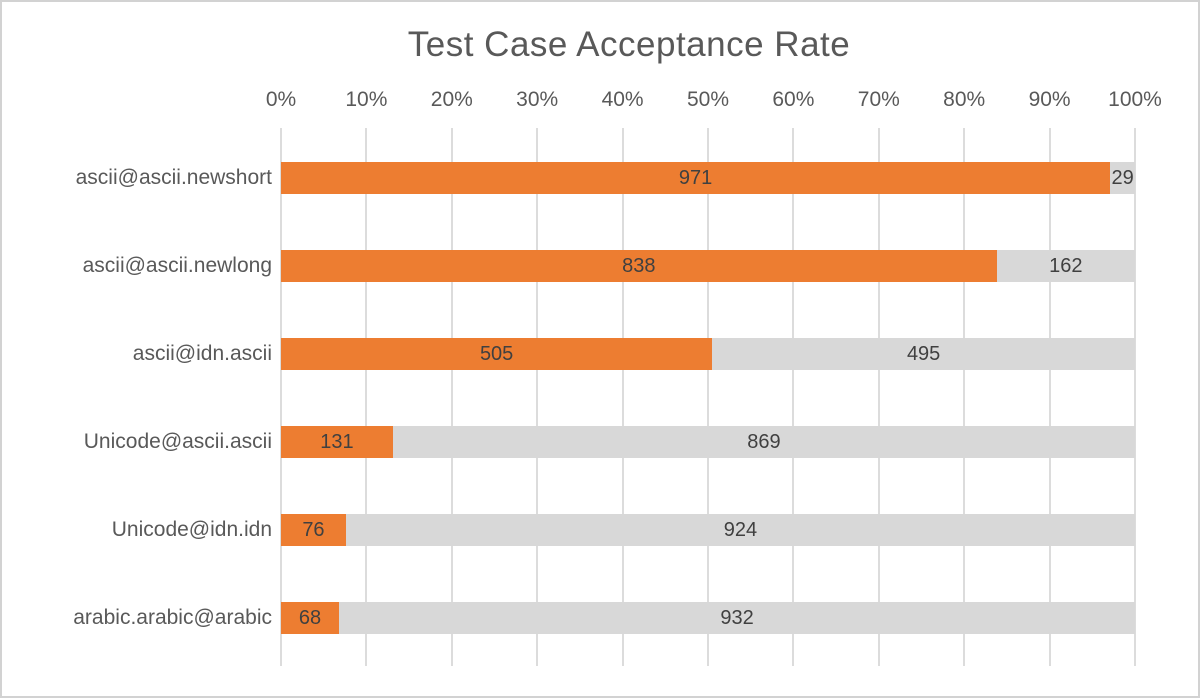 This screenshot has width=1200, height=698. I want to click on bar-segment-orange: 971, so click(696, 178).